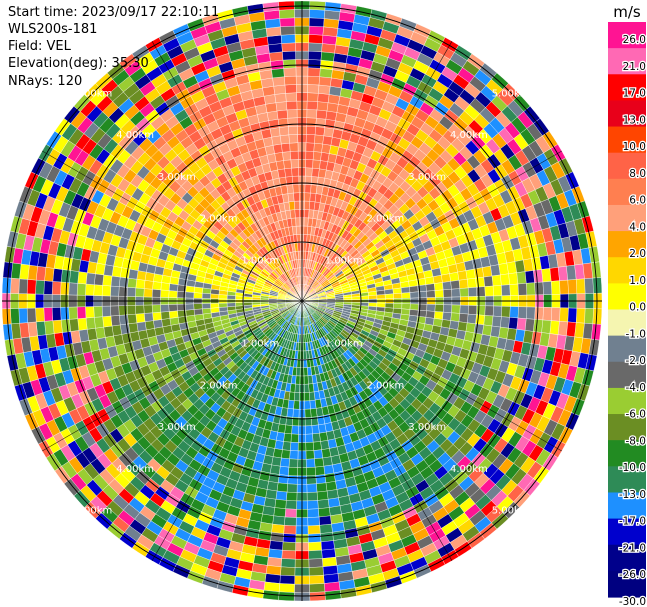 This screenshot has height=607, width=647. What do you see at coordinates (39, 46) in the screenshot?
I see `field-label: Field: VEL` at bounding box center [39, 46].